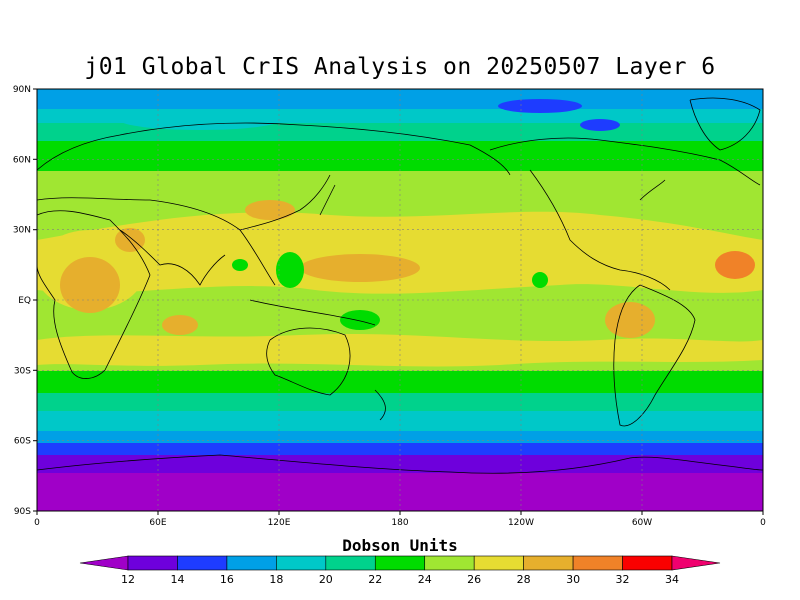 The width and height of the screenshot is (800, 600). What do you see at coordinates (326, 579) in the screenshot?
I see `colorbar-tick-label: 20` at bounding box center [326, 579].